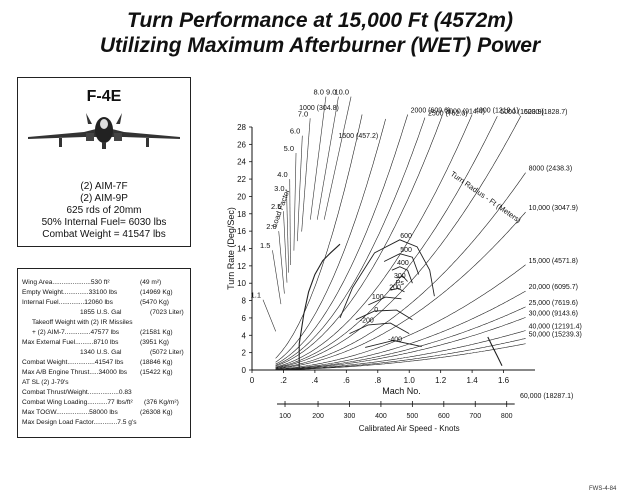 Image resolution: width=640 pixels, height=500 pixels. Describe the element at coordinates (346, 380) in the screenshot. I see `x-tick-label: .6` at that location.